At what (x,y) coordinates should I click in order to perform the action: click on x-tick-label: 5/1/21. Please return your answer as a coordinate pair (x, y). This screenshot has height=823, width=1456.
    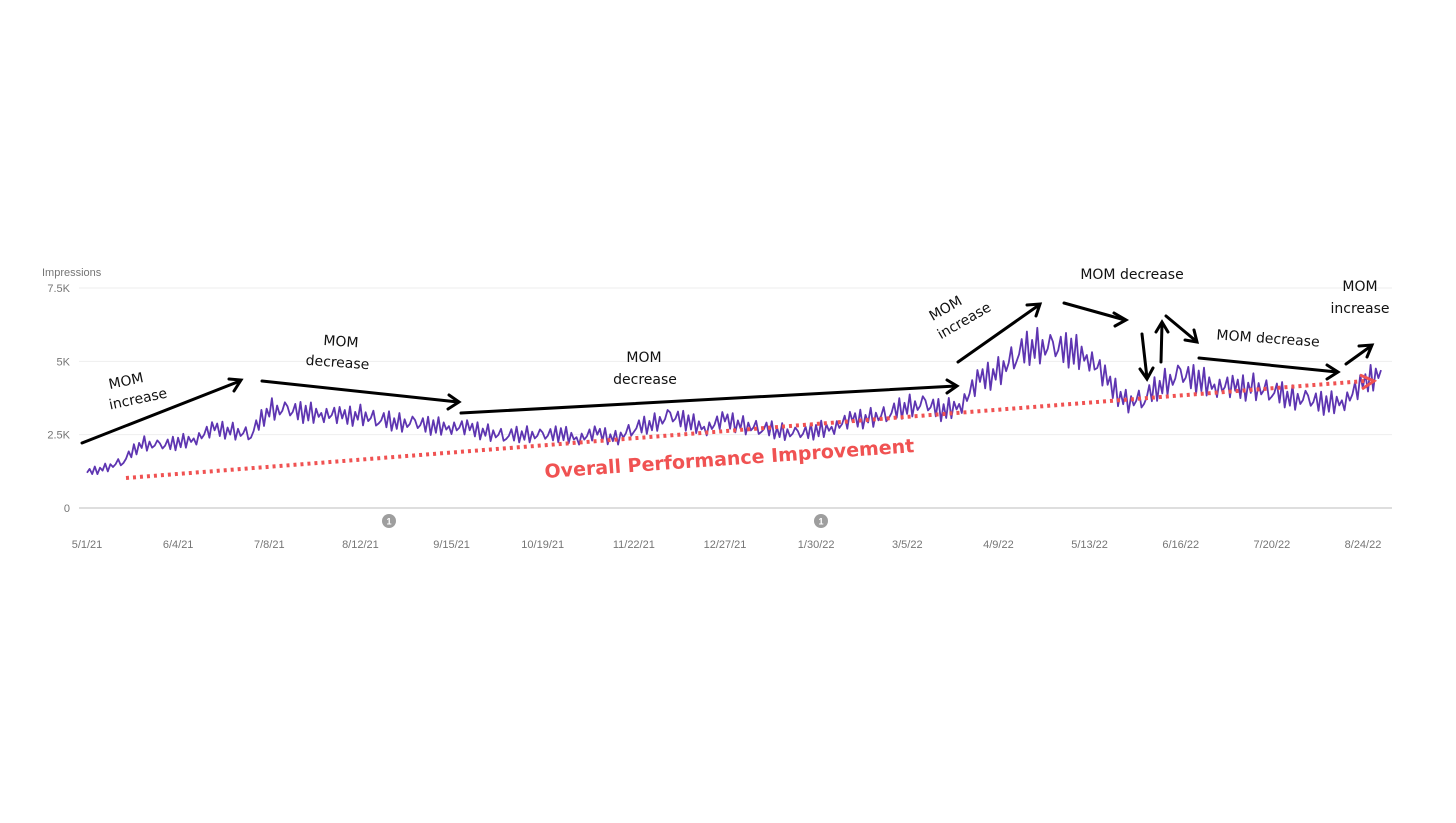
    Looking at the image, I should click on (87, 545).